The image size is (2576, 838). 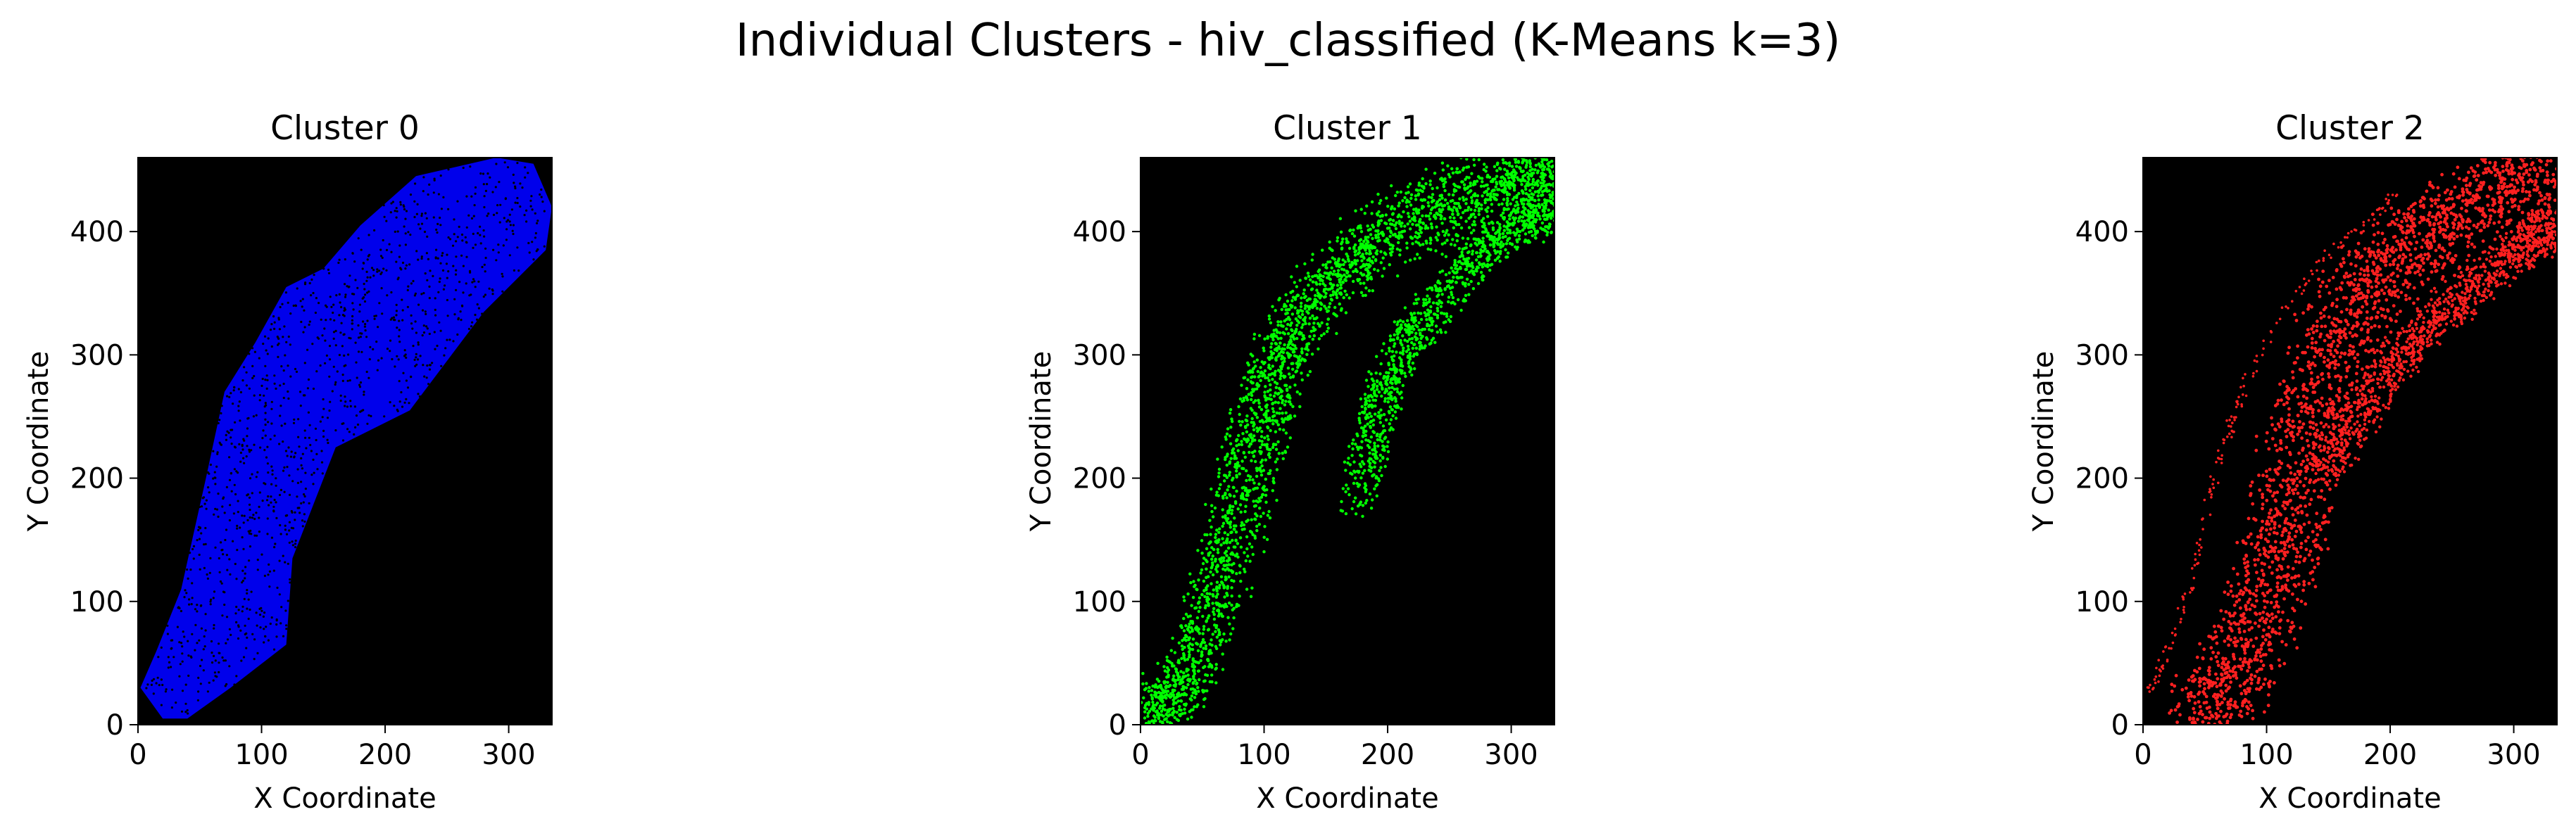 I want to click on axes-frame, so click(x=345, y=441).